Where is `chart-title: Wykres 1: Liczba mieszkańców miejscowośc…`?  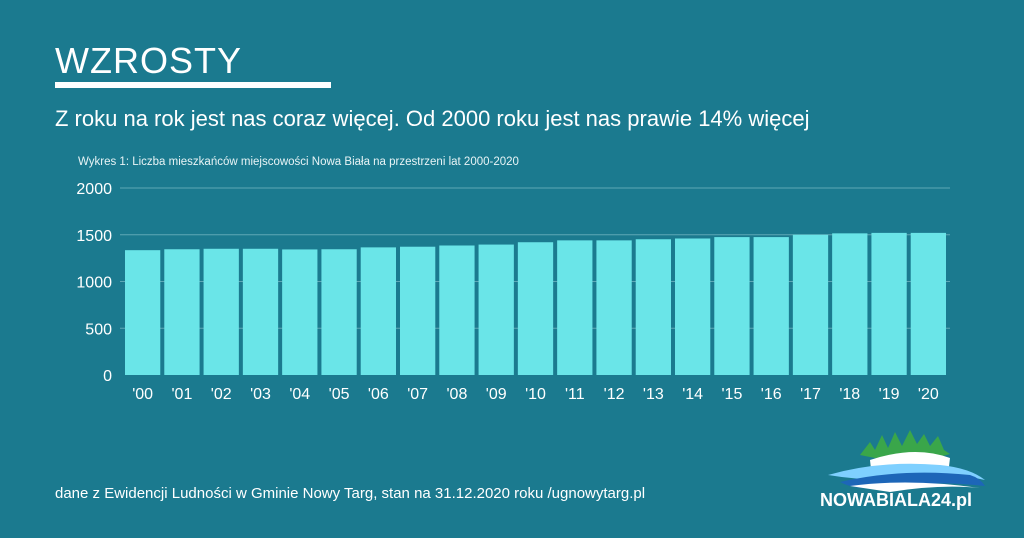
chart-title: Wykres 1: Liczba mieszkańców miejscowośc… is located at coordinates (298, 162).